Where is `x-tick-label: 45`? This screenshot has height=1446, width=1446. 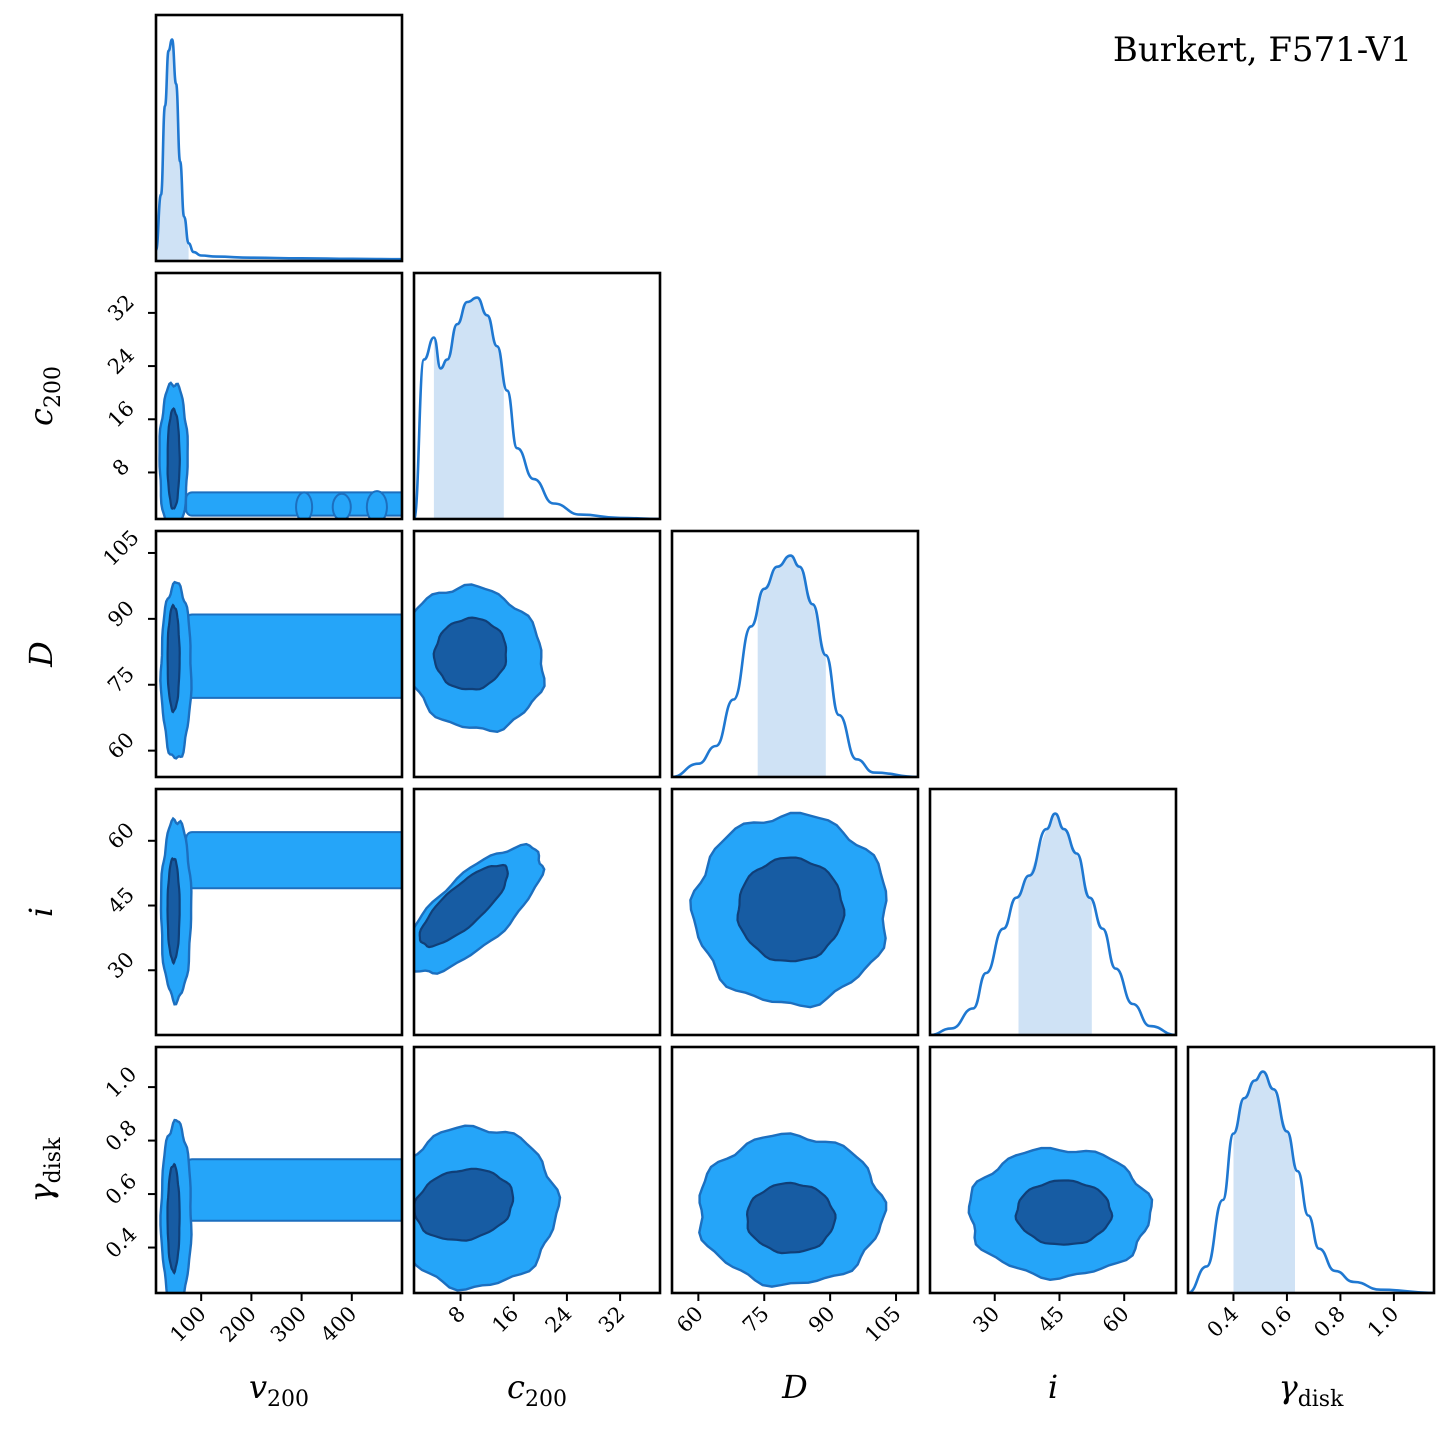
x-tick-label: 45 is located at coordinates (1051, 1320).